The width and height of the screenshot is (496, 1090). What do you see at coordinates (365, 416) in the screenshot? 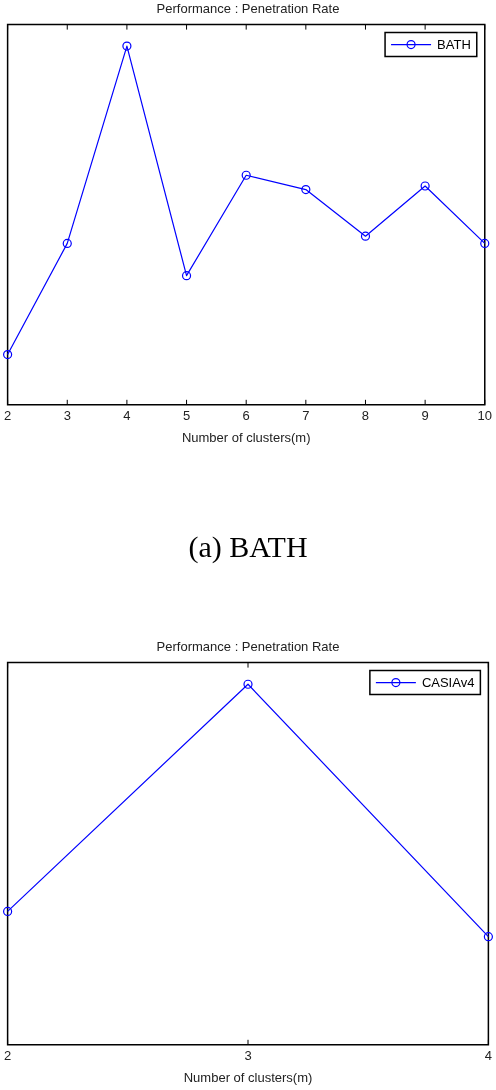
I see `x-tick-label: 8` at bounding box center [365, 416].